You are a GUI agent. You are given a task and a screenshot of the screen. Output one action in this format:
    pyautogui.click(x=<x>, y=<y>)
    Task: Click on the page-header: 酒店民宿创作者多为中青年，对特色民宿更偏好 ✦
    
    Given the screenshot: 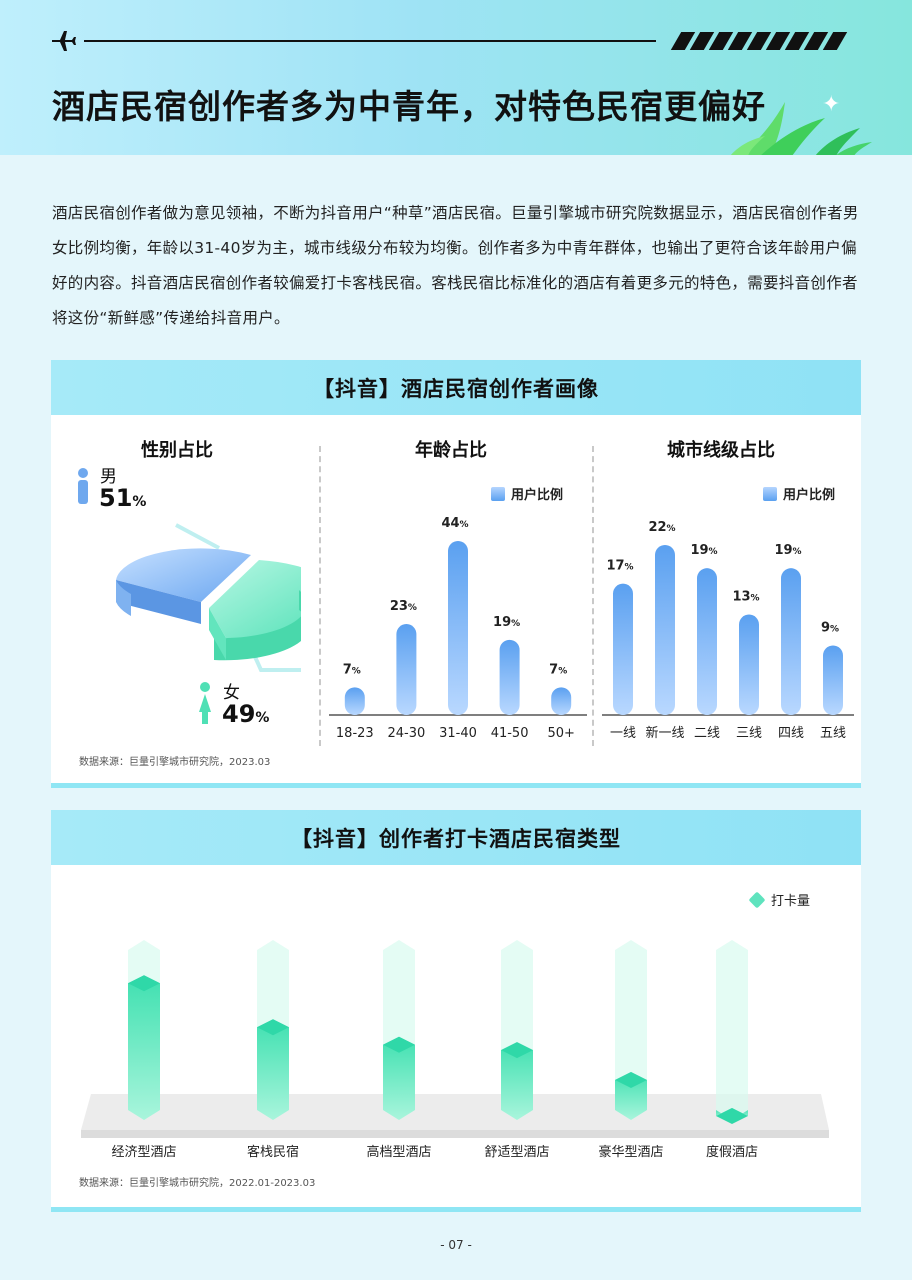 What is the action you would take?
    pyautogui.click(x=456, y=77)
    